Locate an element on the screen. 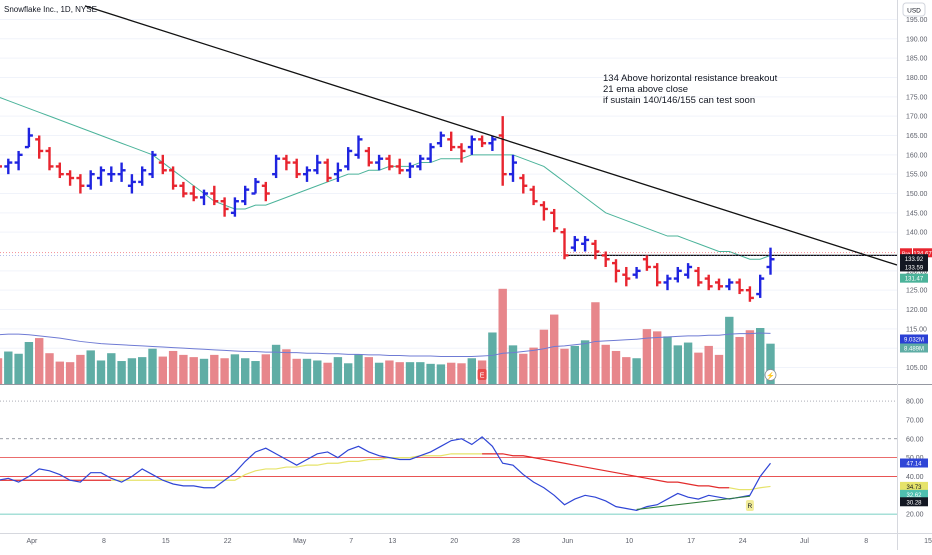  price-badge: 131.47 is located at coordinates (914, 278).